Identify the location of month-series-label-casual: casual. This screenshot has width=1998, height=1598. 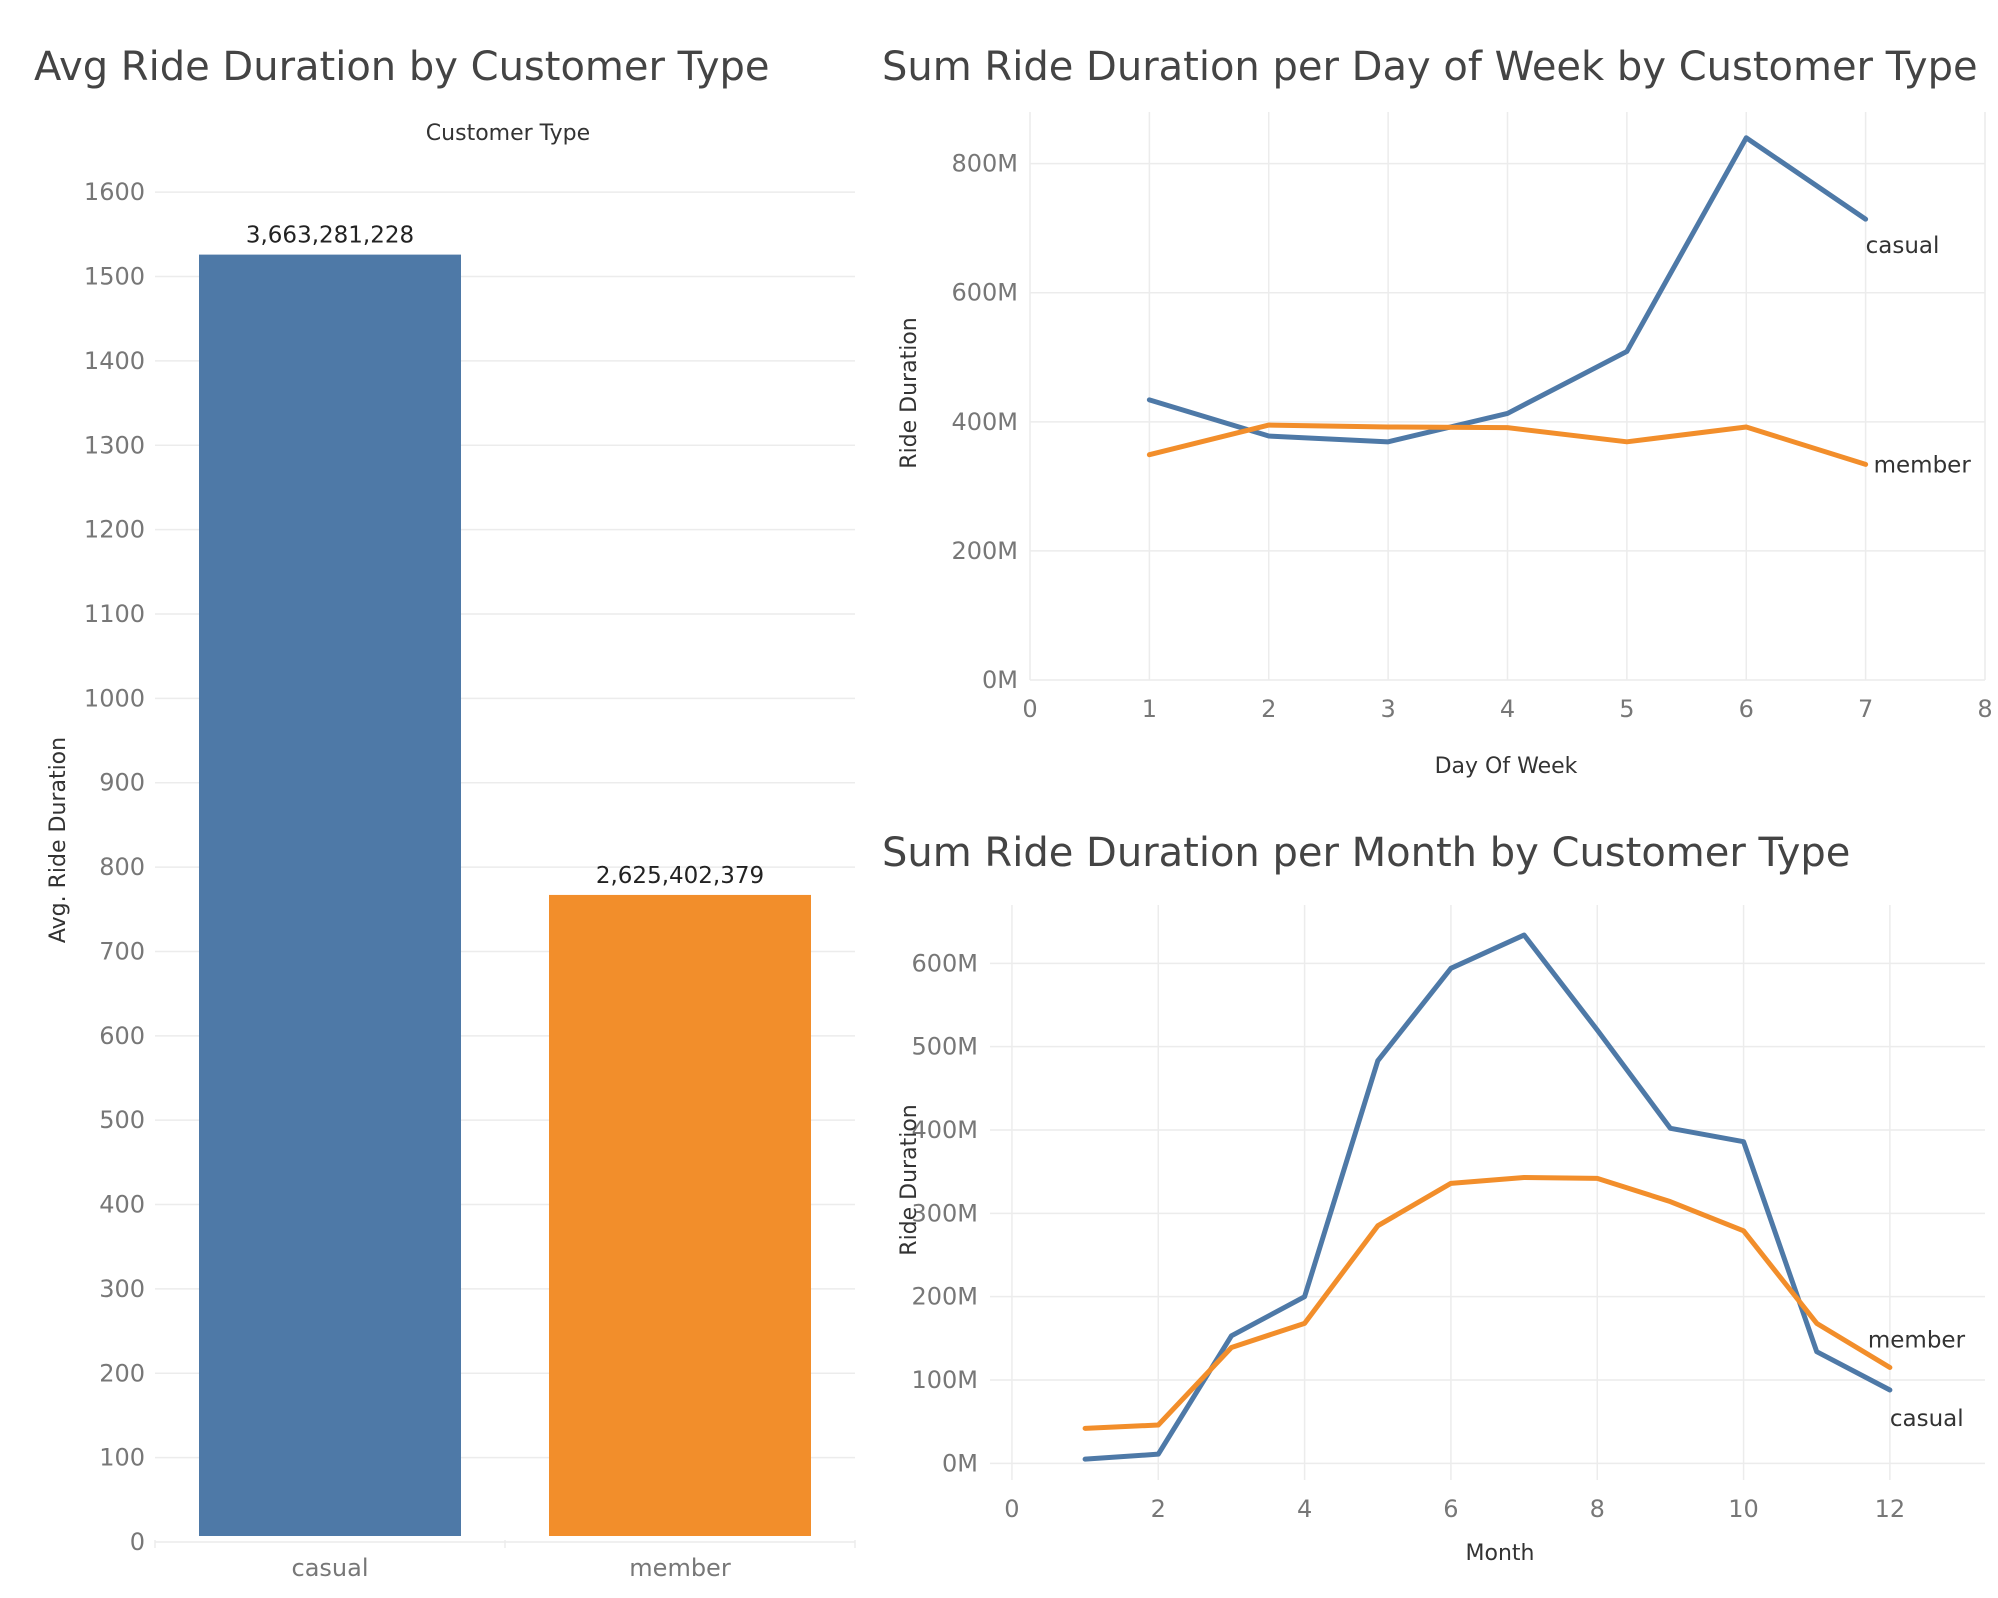
(1927, 1419).